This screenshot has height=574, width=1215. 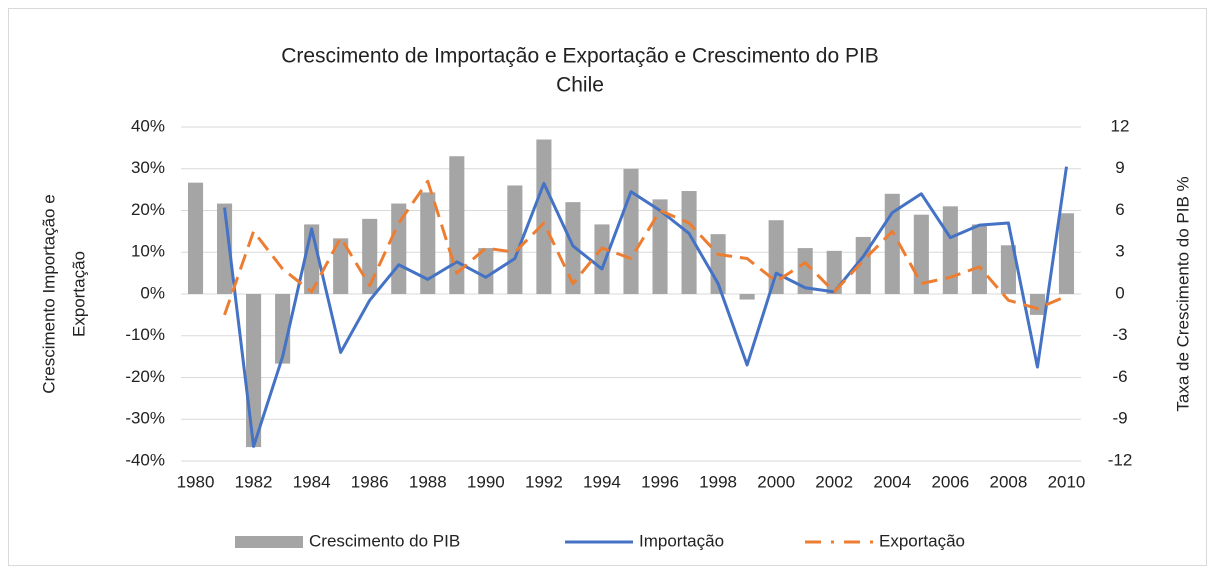 I want to click on y2-tick-label: -12, so click(x=1120, y=459).